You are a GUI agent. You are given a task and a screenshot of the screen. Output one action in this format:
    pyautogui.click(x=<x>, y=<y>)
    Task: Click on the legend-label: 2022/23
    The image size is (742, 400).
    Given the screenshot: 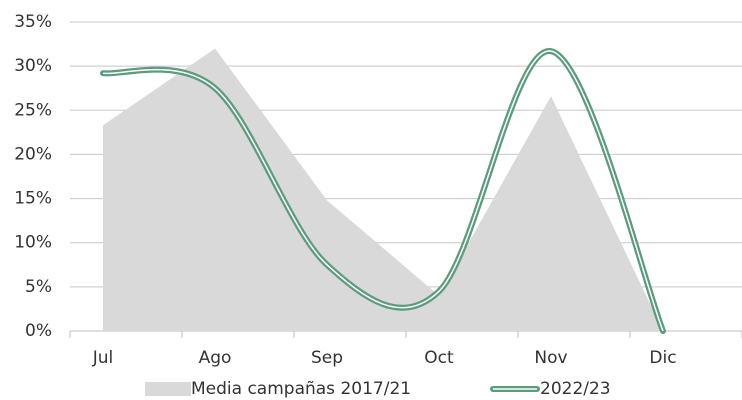 What is the action you would take?
    pyautogui.click(x=575, y=389)
    